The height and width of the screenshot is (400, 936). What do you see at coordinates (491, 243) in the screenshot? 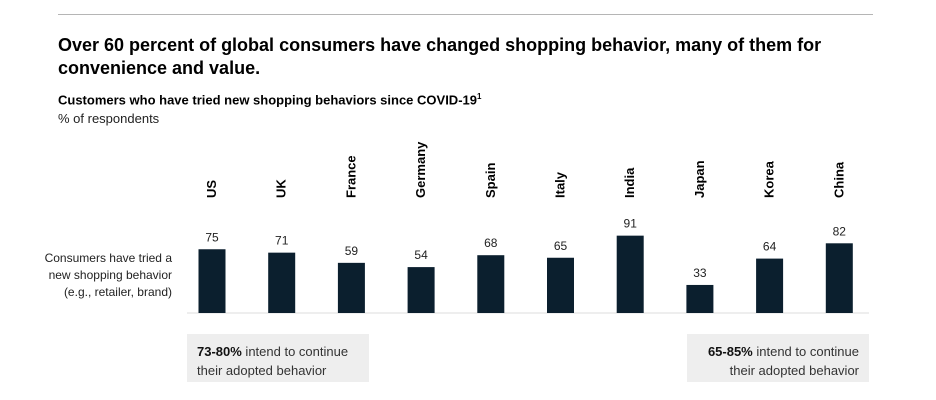
I see `data-label-spain: 68` at bounding box center [491, 243].